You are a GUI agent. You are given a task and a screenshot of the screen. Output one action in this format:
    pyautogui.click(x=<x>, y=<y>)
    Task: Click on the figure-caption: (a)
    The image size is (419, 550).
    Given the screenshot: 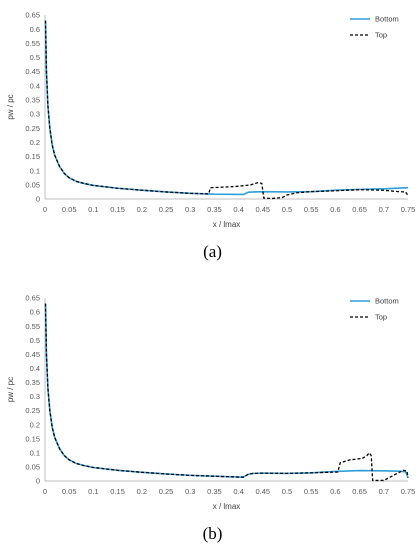 What is the action you would take?
    pyautogui.click(x=212, y=251)
    